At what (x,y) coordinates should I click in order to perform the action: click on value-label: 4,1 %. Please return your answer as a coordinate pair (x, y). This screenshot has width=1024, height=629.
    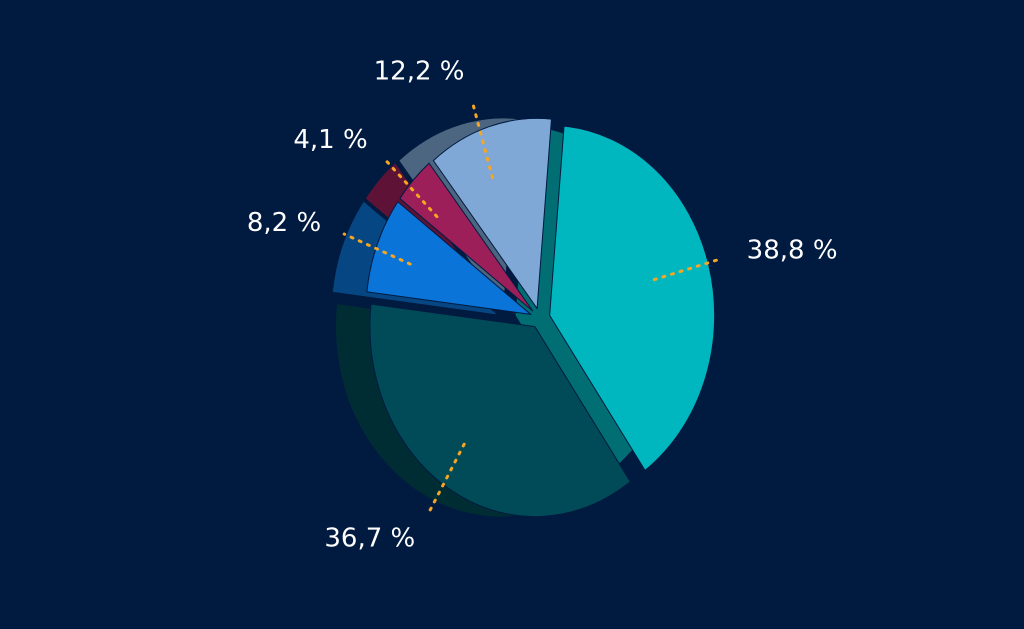
    Looking at the image, I should click on (330, 140).